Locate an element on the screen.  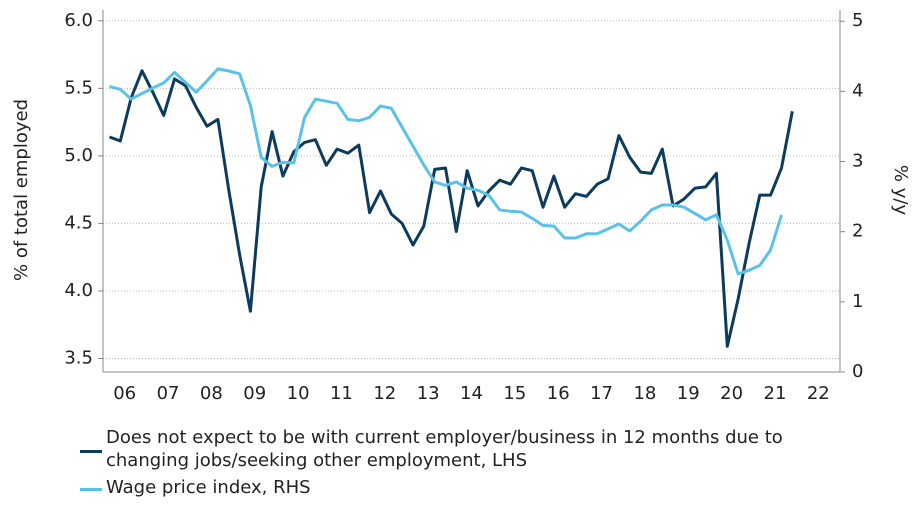
x-tick-label: 21 is located at coordinates (775, 393).